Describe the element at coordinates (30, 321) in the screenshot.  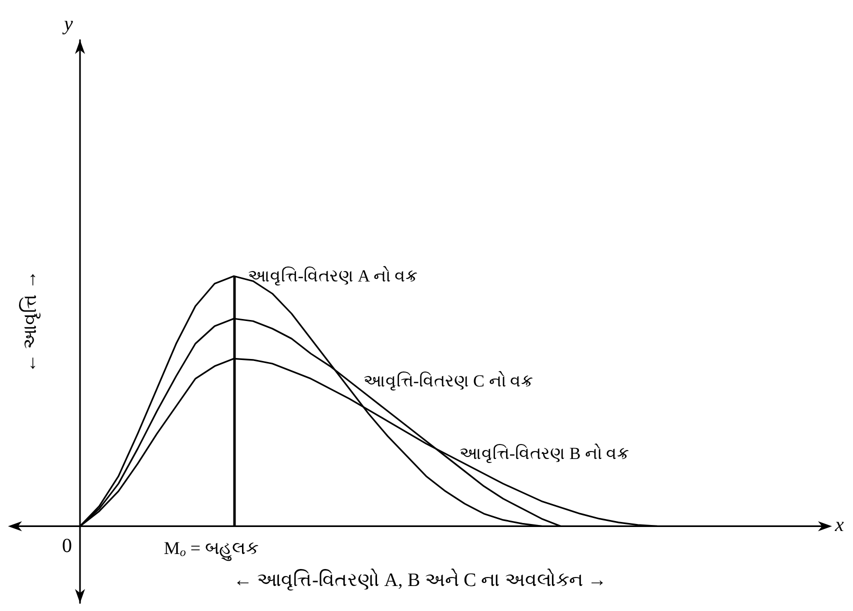
I see `y-axis-title: ← આવૃત્તિ →` at that location.